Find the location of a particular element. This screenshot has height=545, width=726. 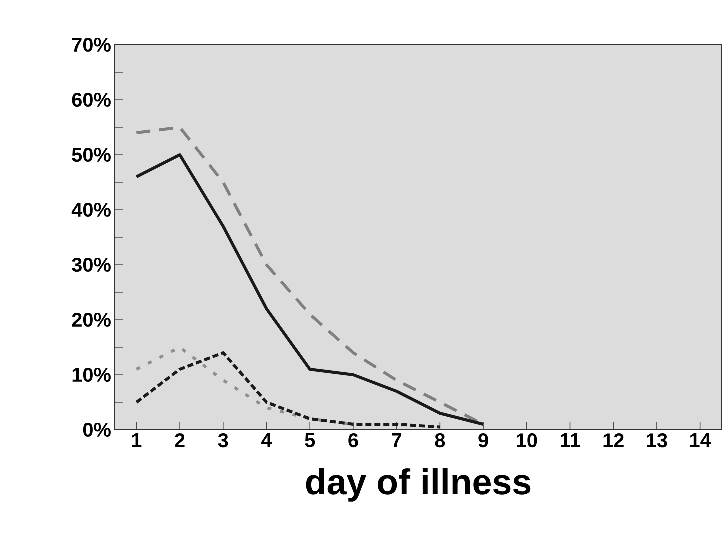

x-tick-label: 11 is located at coordinates (570, 441).